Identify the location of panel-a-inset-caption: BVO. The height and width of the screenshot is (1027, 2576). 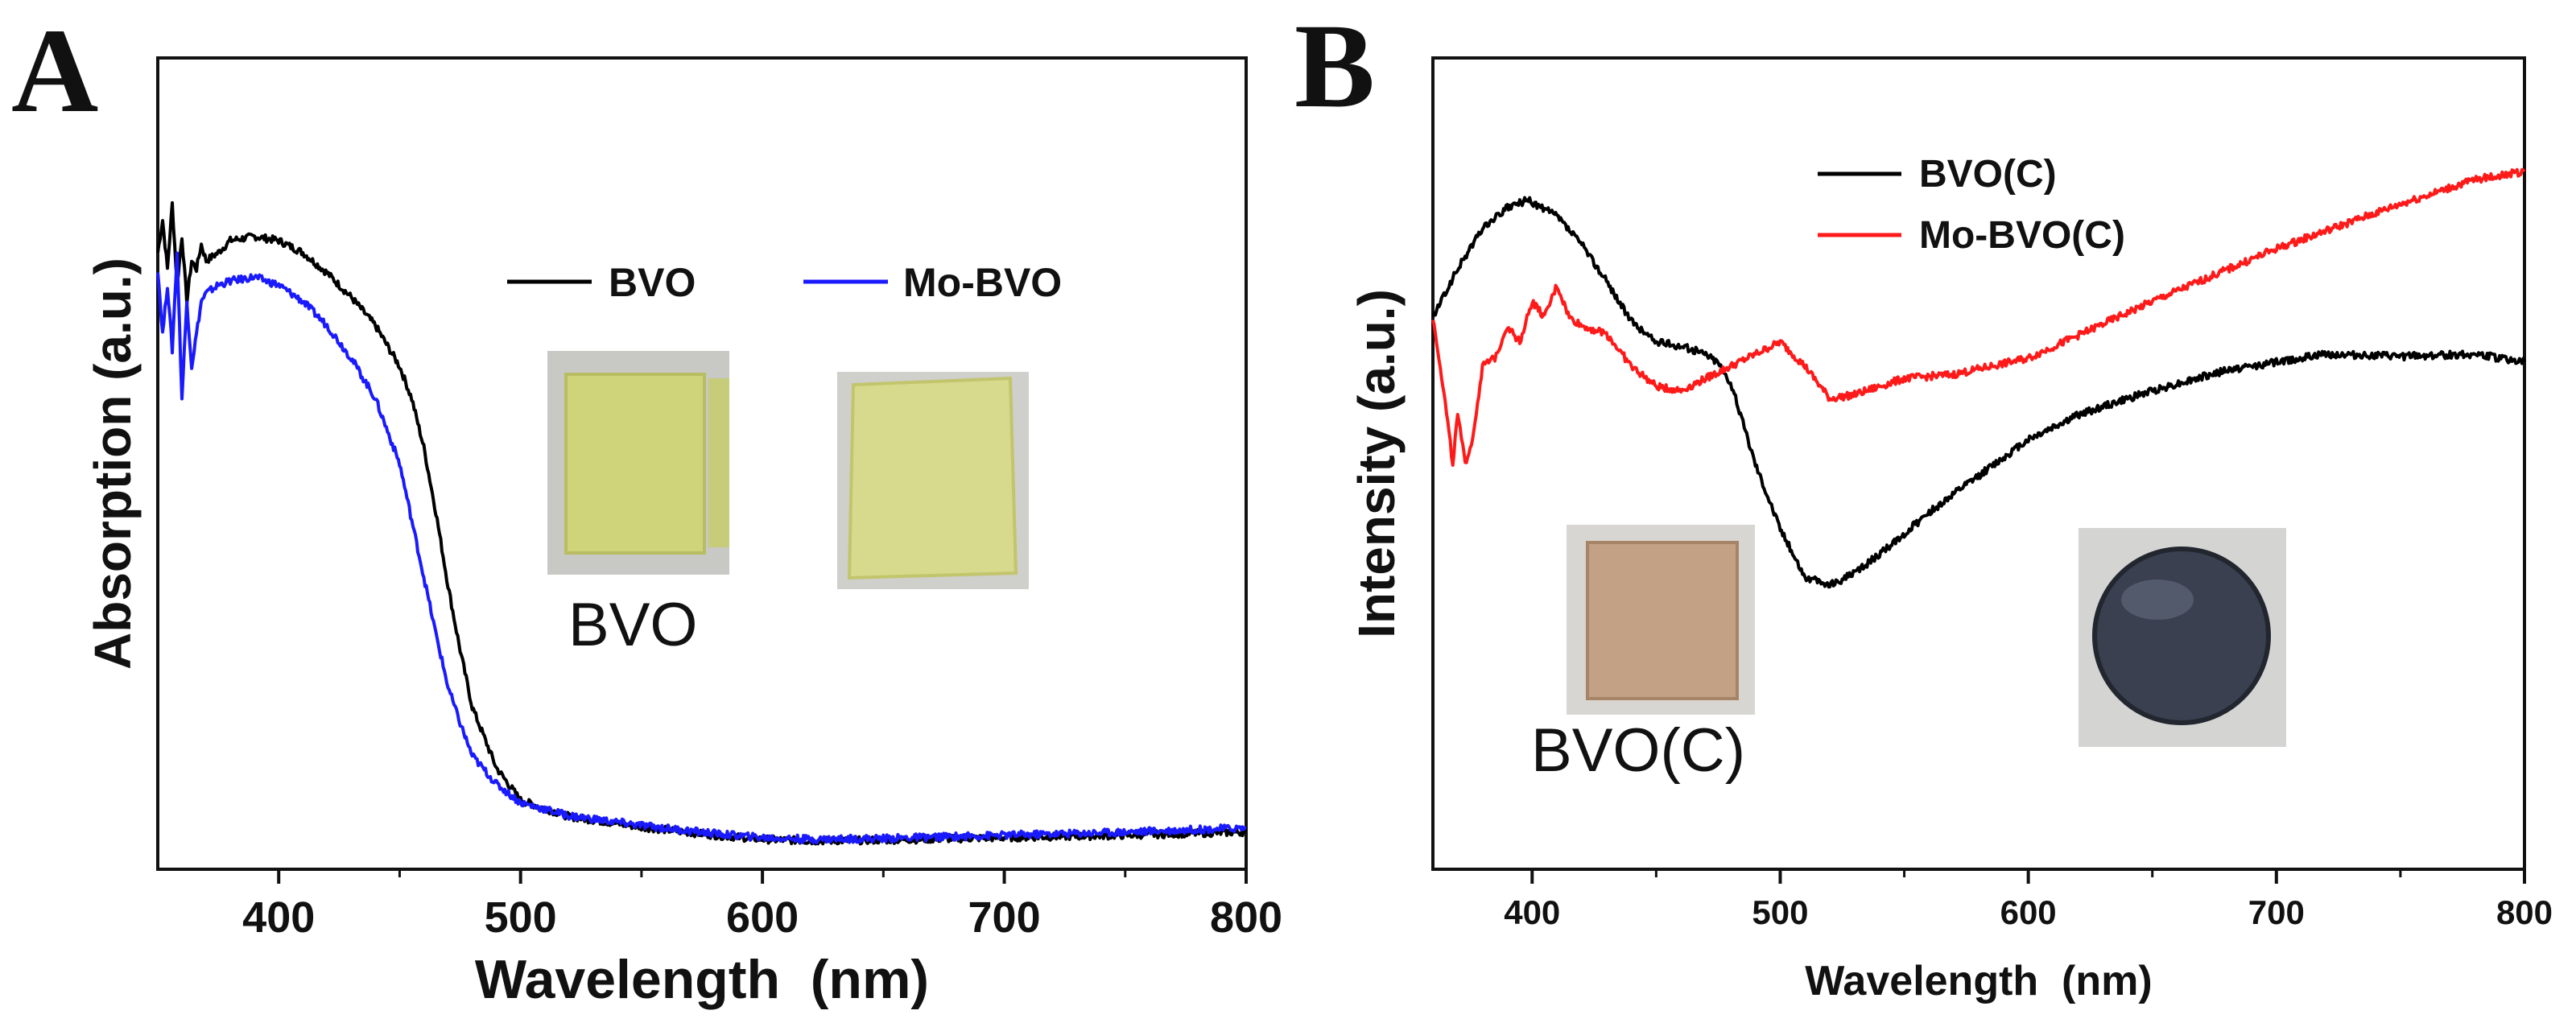
(633, 625).